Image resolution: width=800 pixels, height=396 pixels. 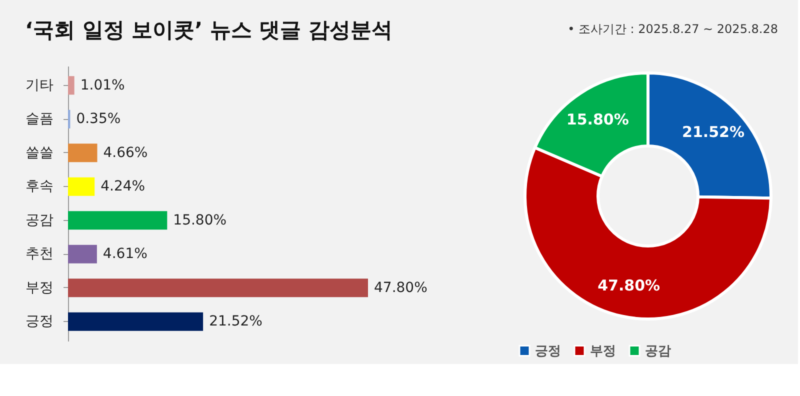 What do you see at coordinates (40, 220) in the screenshot?
I see `y-tick-label: 공감` at bounding box center [40, 220].